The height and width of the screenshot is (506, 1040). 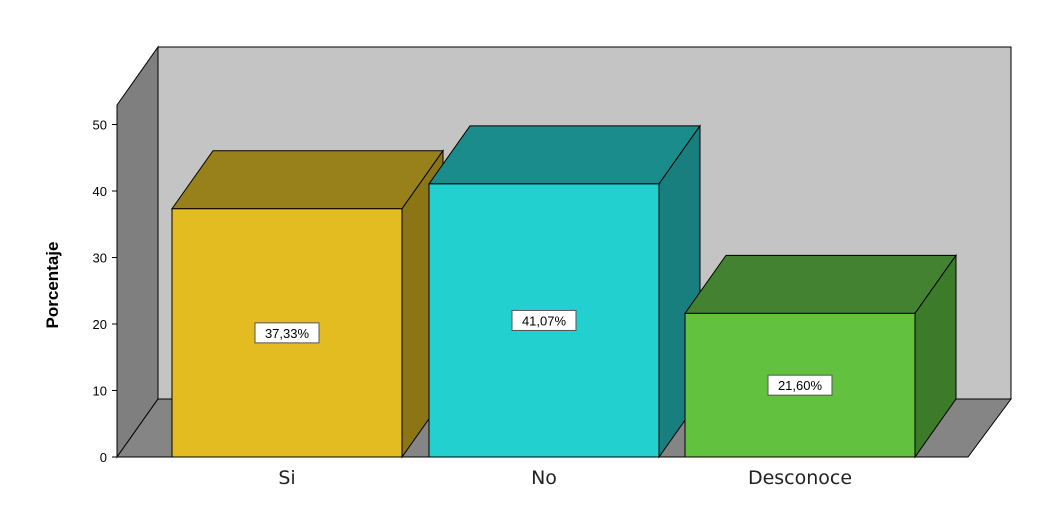 I want to click on y-tick-label: 0, so click(x=103, y=457).